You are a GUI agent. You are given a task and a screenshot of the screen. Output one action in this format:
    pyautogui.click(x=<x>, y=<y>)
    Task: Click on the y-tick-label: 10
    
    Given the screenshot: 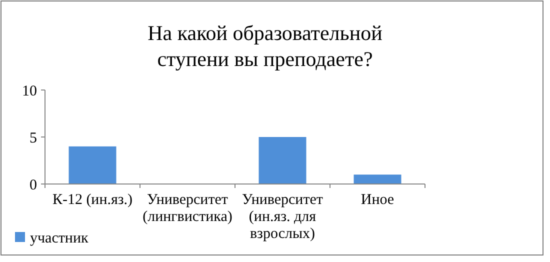 What is the action you would take?
    pyautogui.click(x=29, y=91)
    